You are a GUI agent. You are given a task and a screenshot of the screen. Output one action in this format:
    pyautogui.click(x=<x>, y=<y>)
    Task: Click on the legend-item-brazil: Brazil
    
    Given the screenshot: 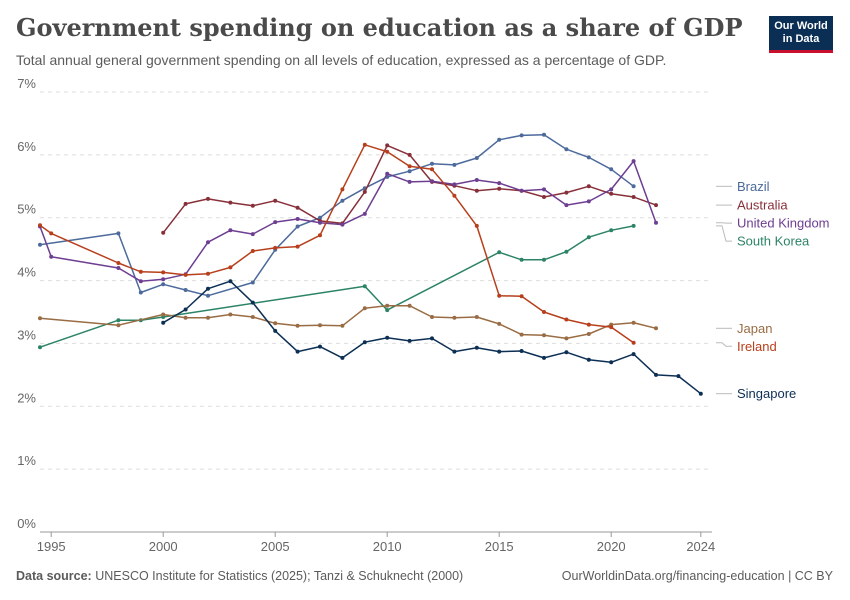 What is the action you would take?
    pyautogui.click(x=743, y=186)
    